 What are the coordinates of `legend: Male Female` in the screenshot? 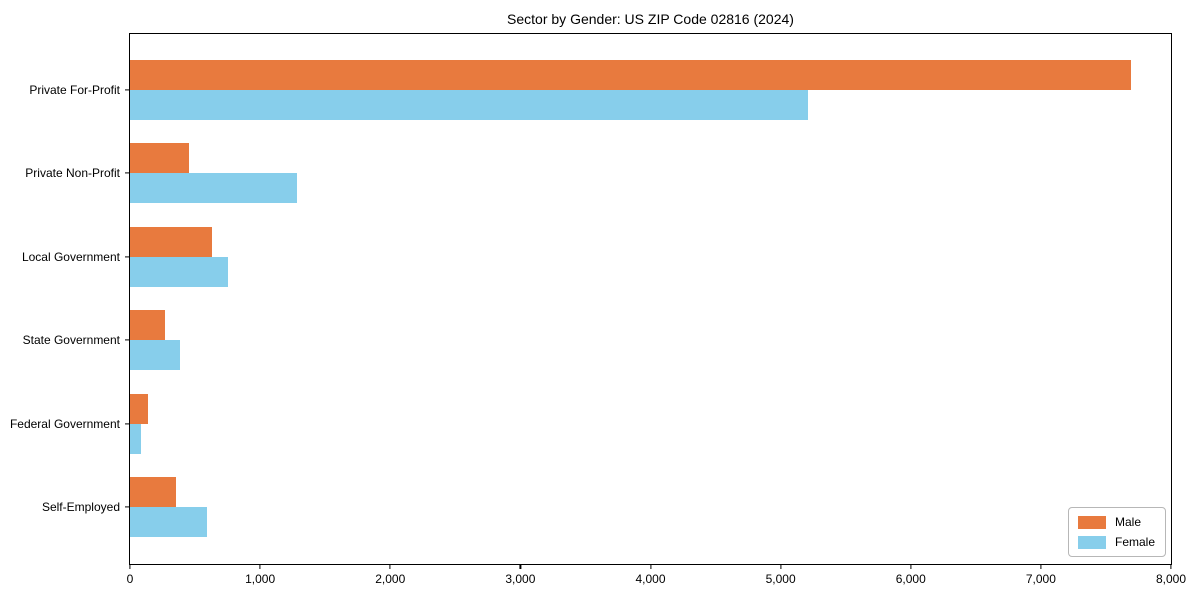 It's located at (1116, 532).